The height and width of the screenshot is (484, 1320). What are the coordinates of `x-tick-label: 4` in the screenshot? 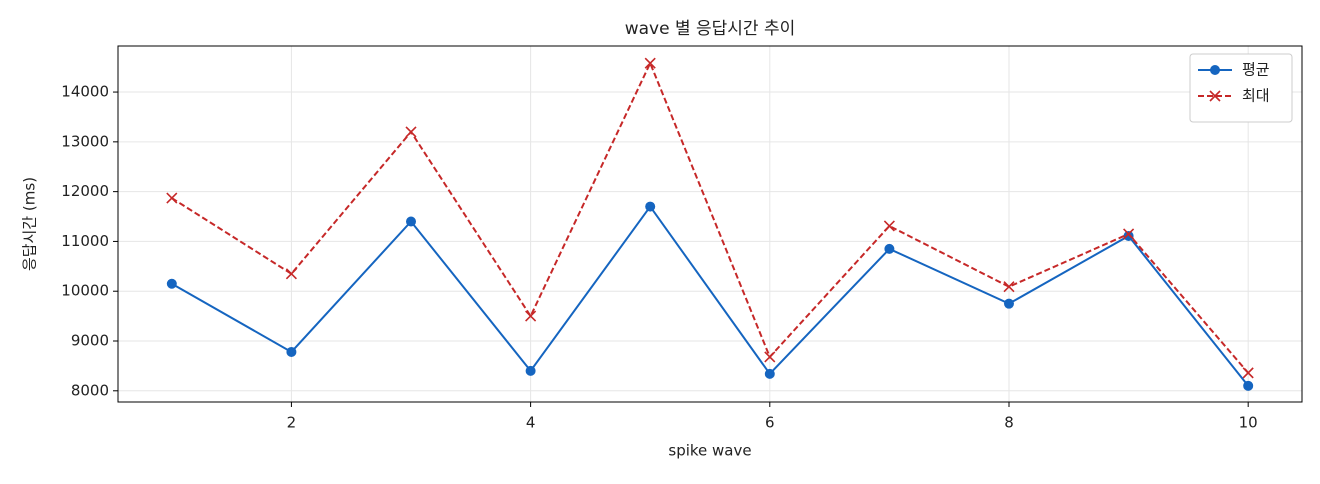 It's located at (531, 423).